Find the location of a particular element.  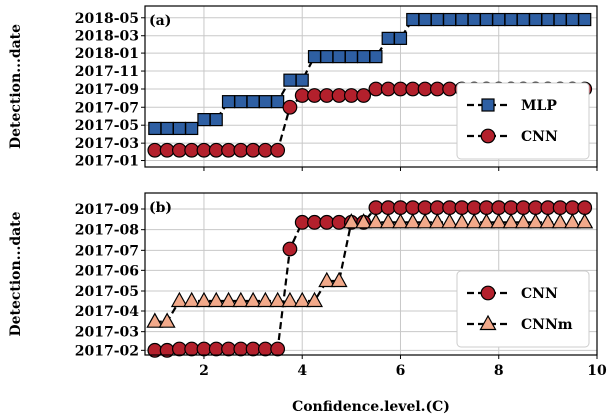

y-tick-label: 2017-02 is located at coordinates (107, 351).